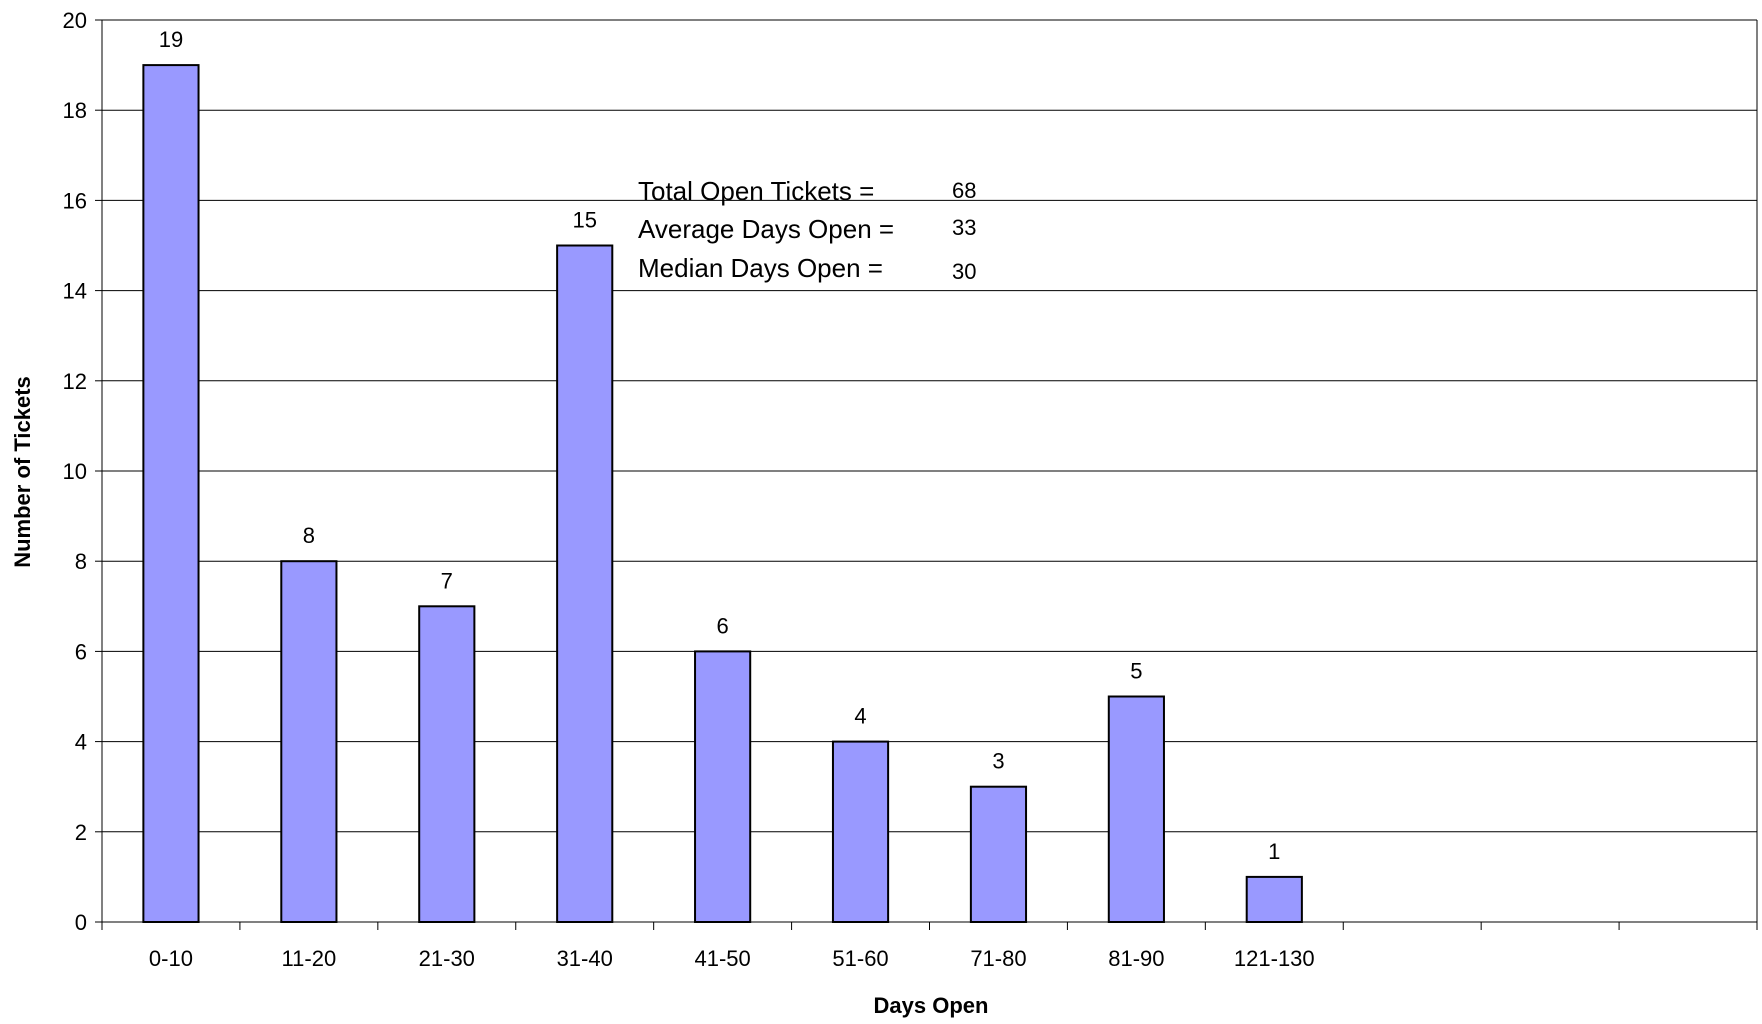 The height and width of the screenshot is (1024, 1762). What do you see at coordinates (447, 958) in the screenshot?
I see `x-tick-label: 21-30` at bounding box center [447, 958].